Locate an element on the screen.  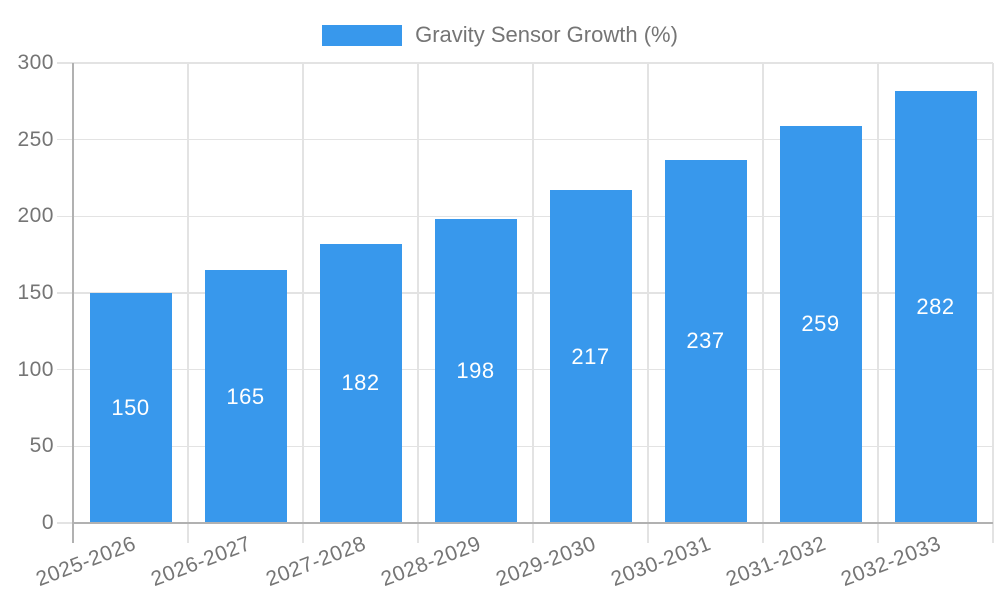
y-tick-label: 50 is located at coordinates (41, 446).